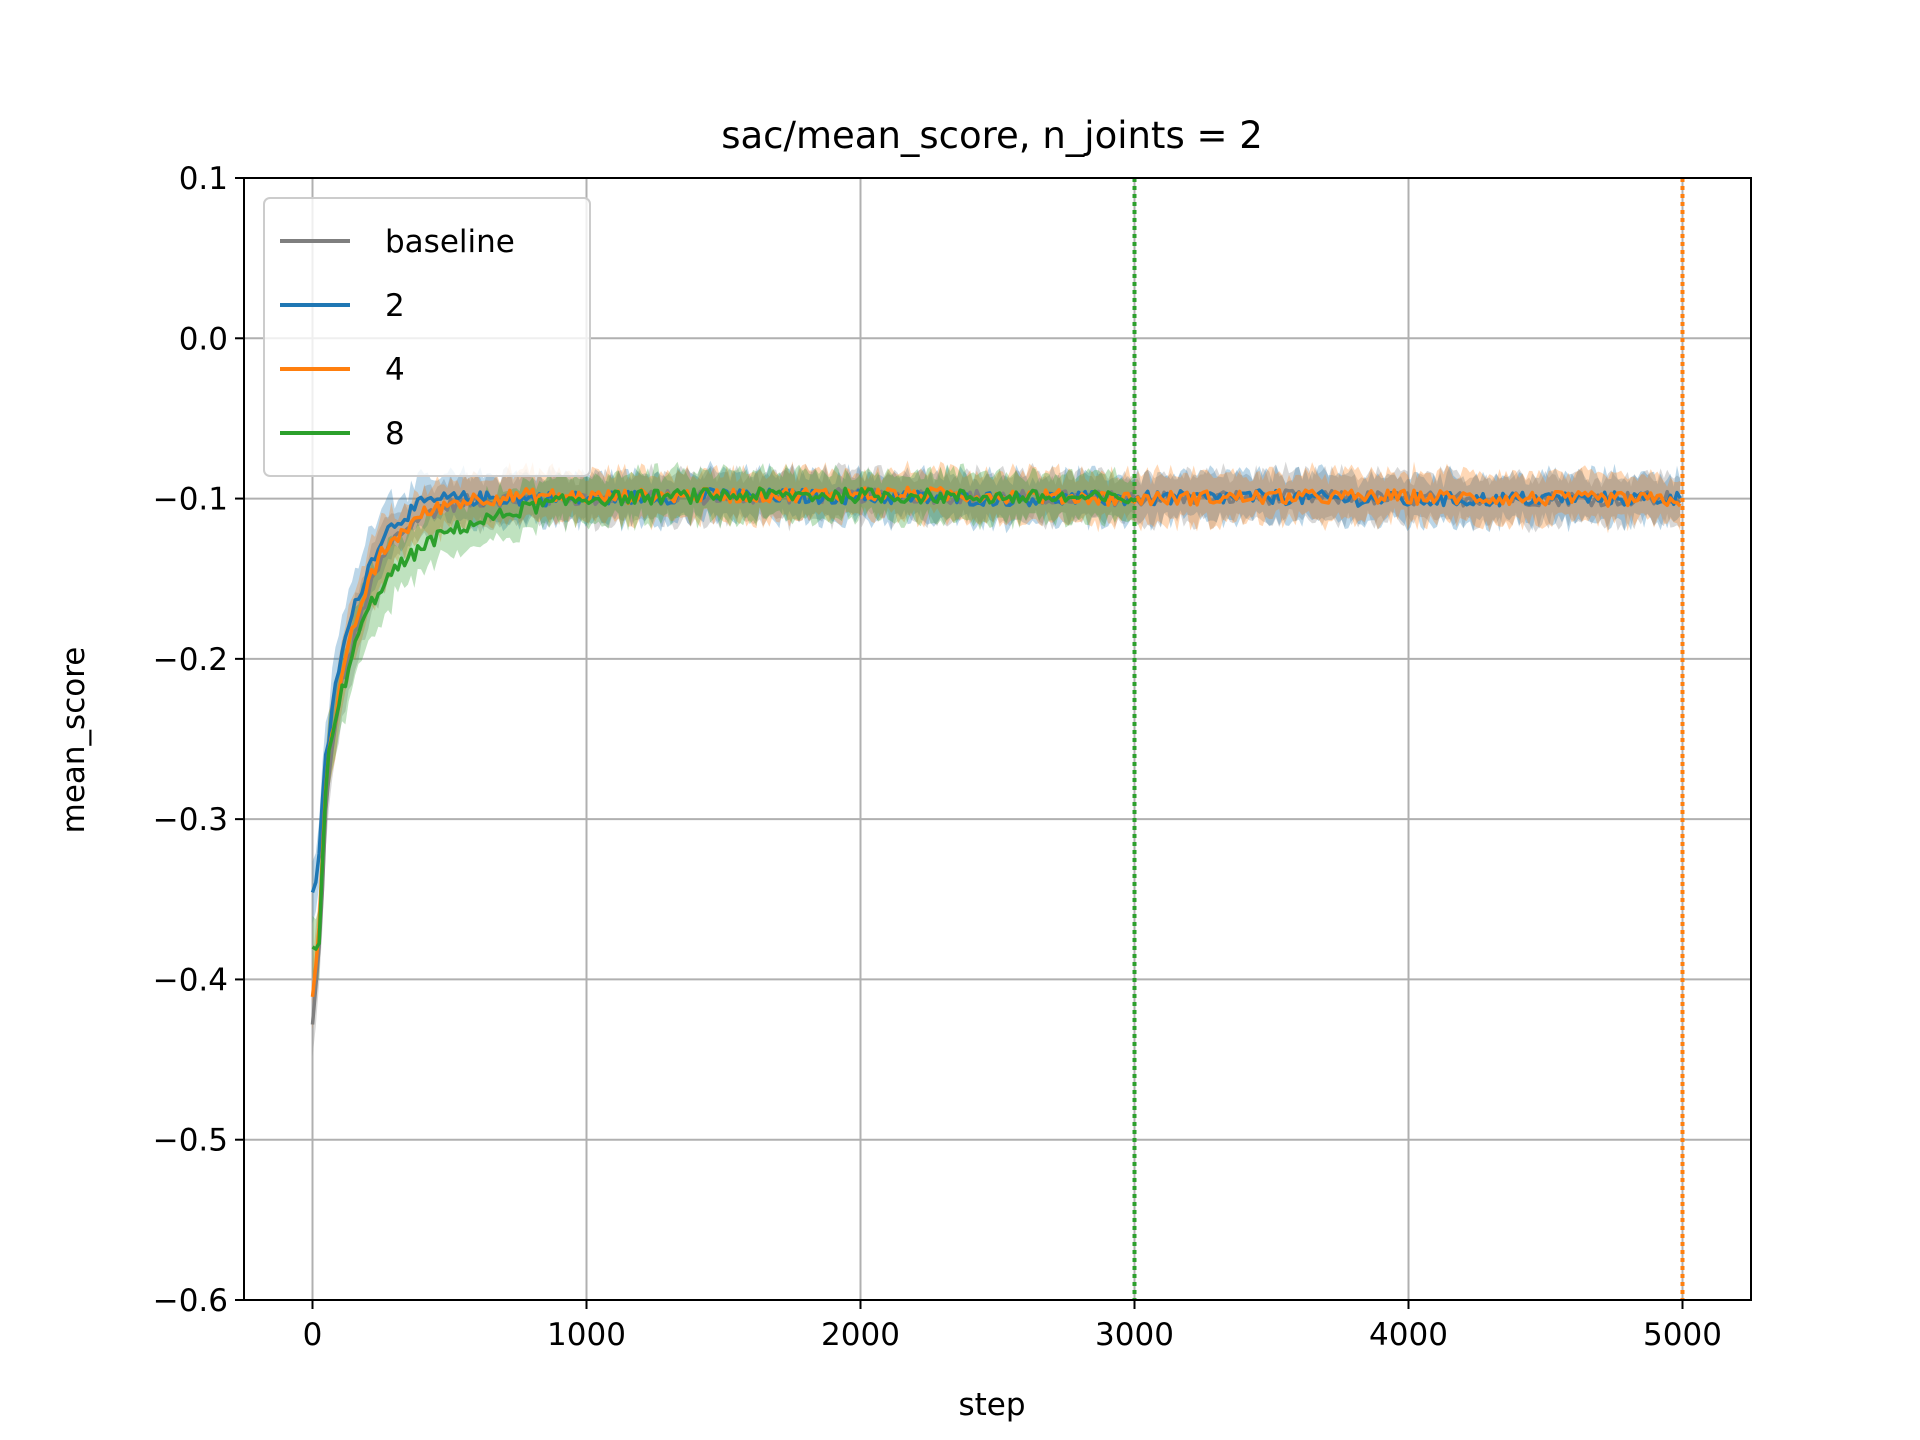 The image size is (1920, 1440). I want to click on y-tick-label: −0.6, so click(190, 1301).